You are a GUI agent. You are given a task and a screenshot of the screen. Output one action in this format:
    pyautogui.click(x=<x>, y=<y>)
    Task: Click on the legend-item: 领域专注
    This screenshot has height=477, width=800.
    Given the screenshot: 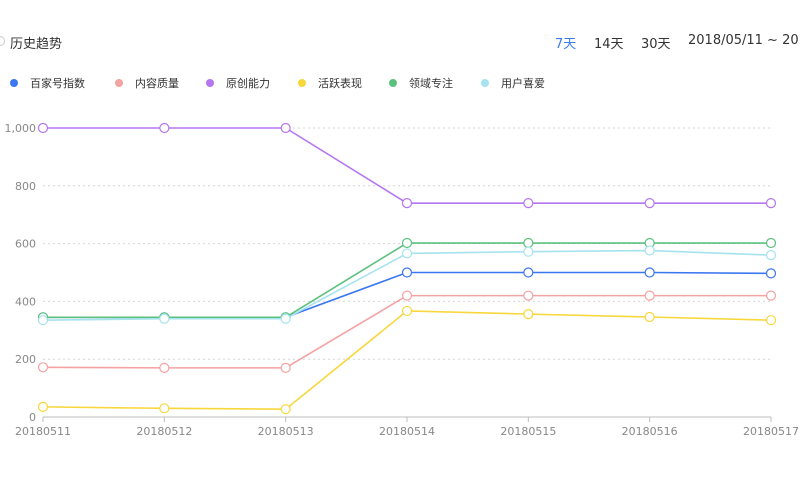 What is the action you would take?
    pyautogui.click(x=421, y=83)
    